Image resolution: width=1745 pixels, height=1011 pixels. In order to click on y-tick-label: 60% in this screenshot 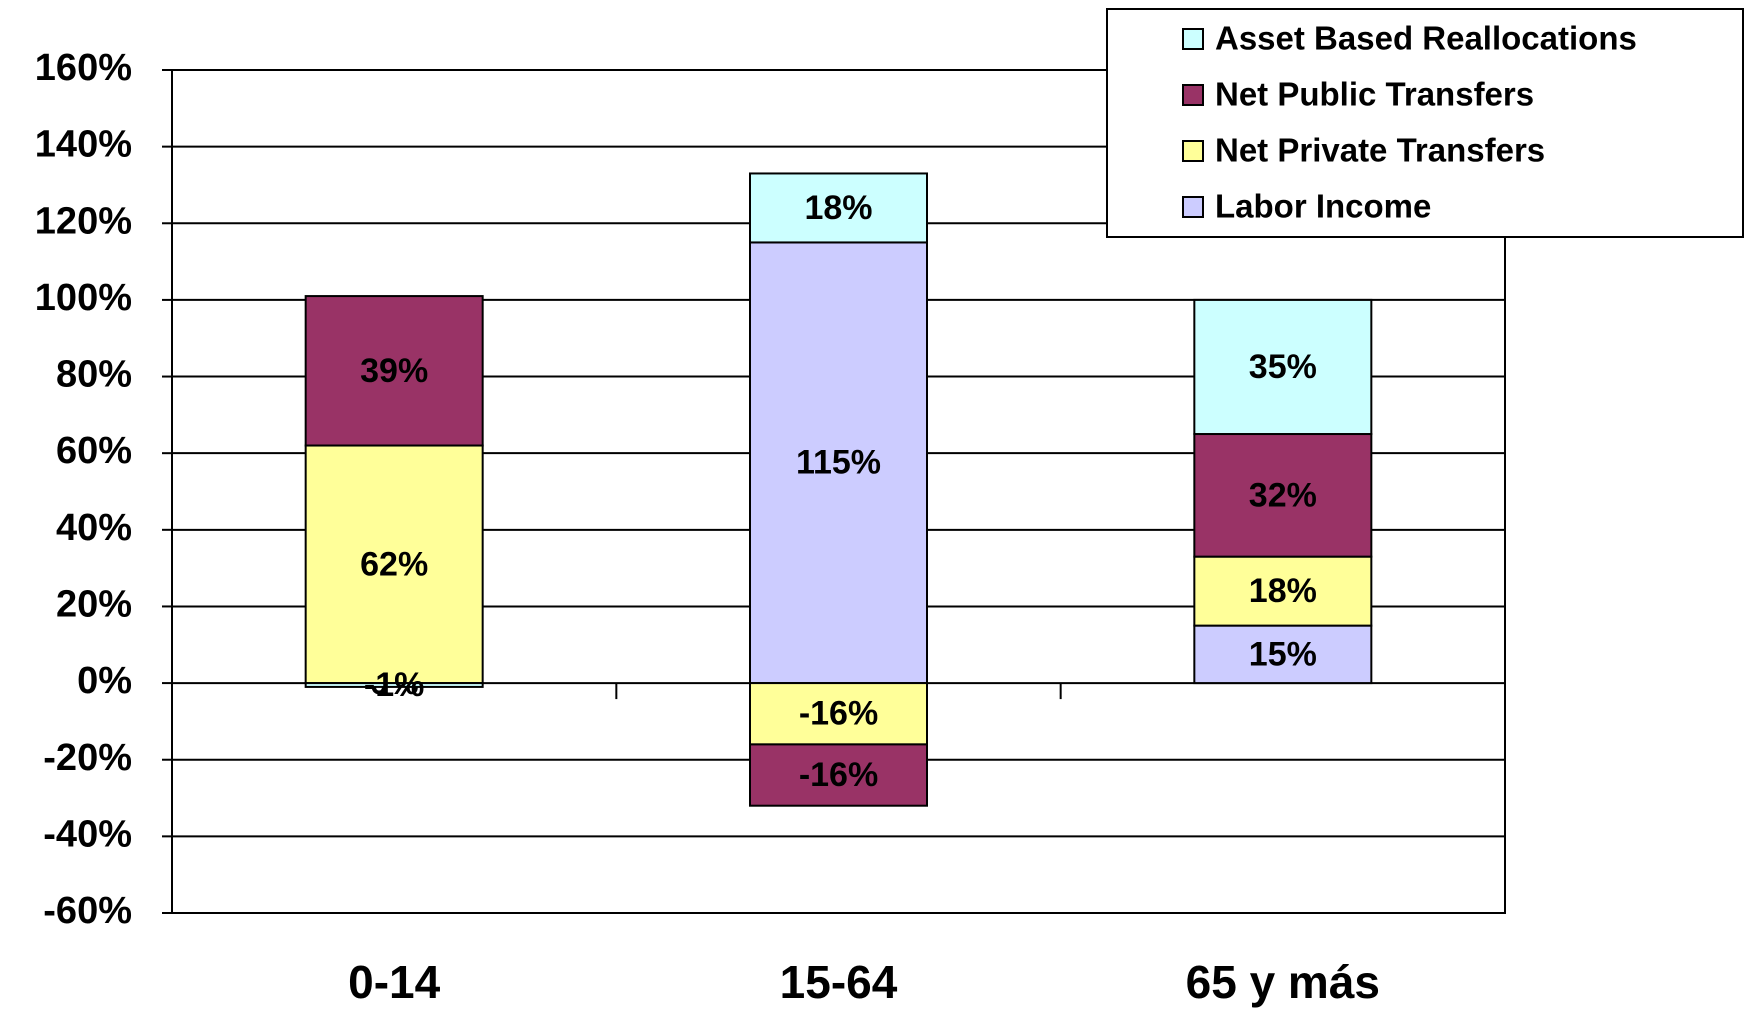, I will do `click(94, 451)`.